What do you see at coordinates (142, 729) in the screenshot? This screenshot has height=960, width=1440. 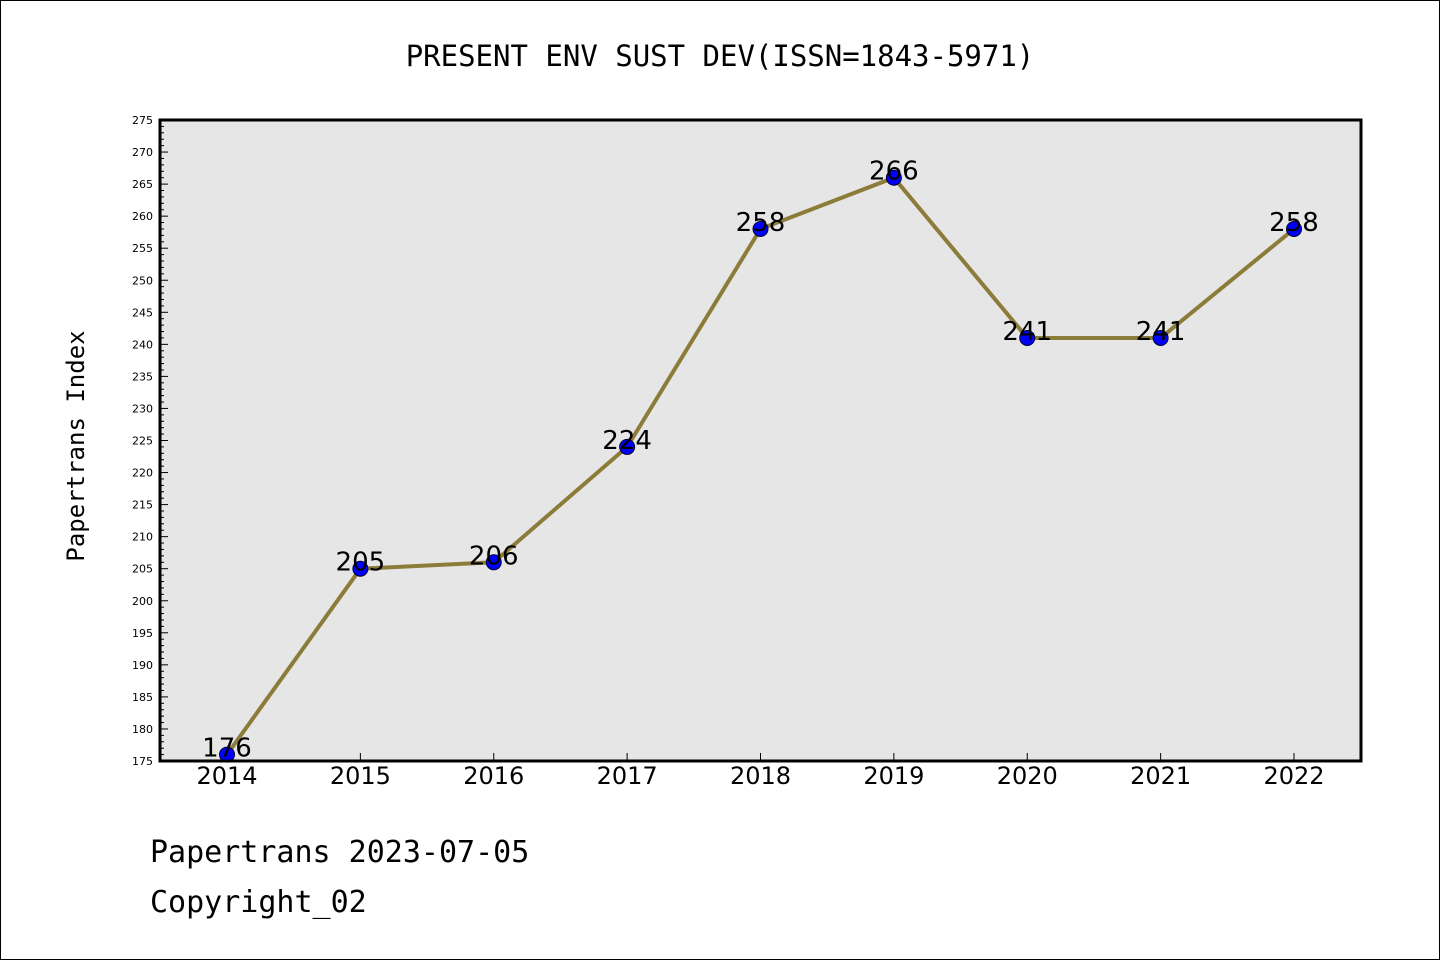 I see `y-tick-label: 180` at bounding box center [142, 729].